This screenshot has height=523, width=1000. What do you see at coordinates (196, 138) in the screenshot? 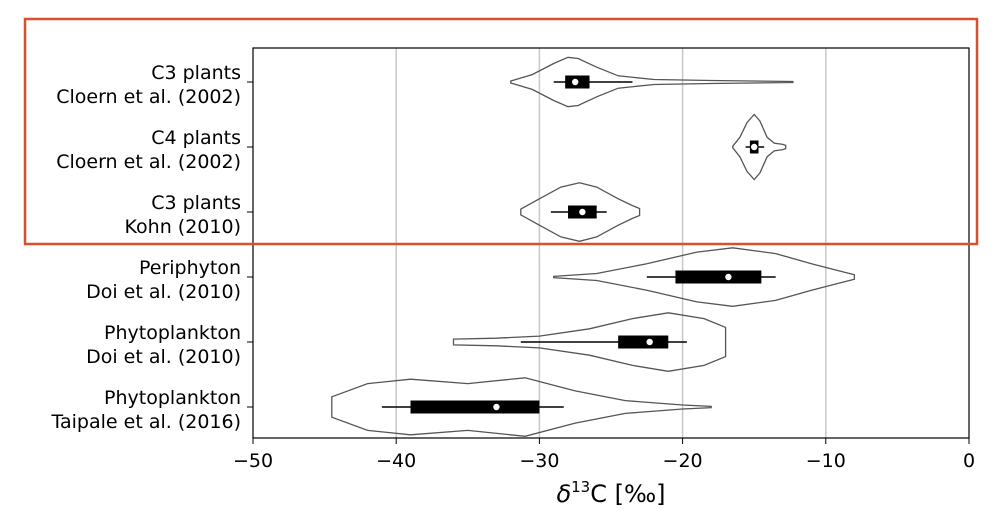
I see `category-label-line-1: C4 plants` at bounding box center [196, 138].